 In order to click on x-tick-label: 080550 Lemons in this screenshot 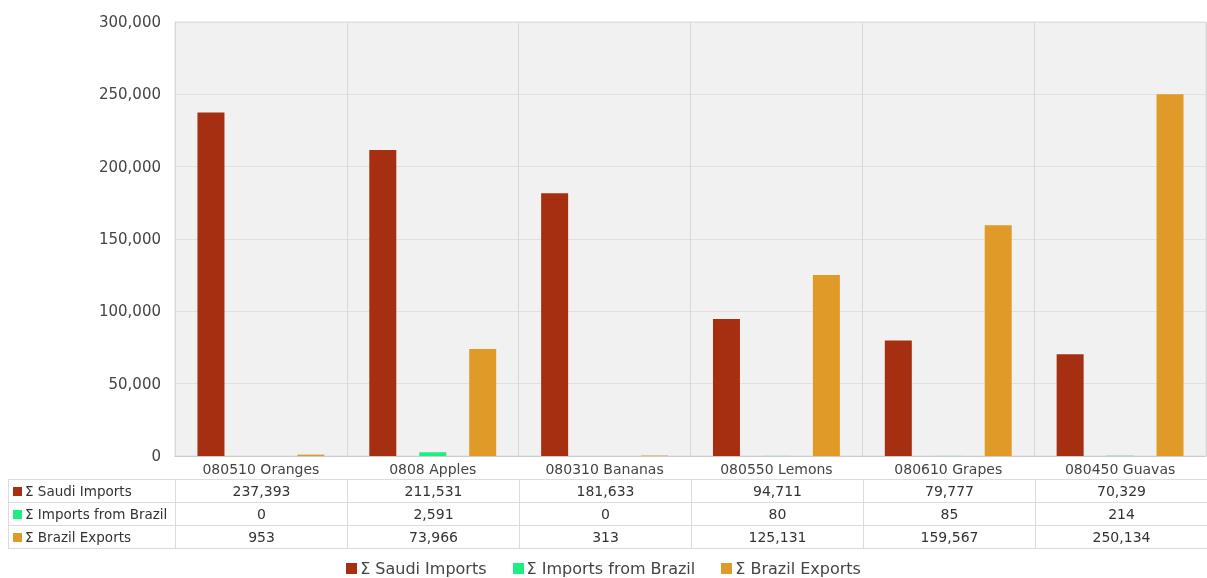, I will do `click(776, 469)`.